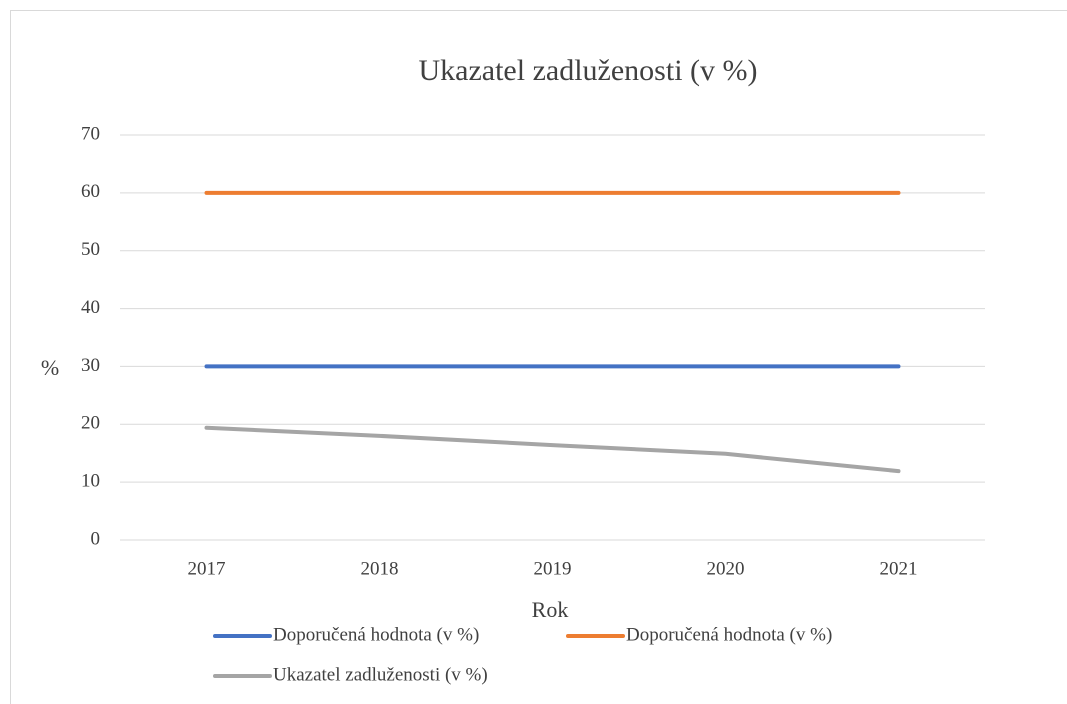 The height and width of the screenshot is (704, 1067). What do you see at coordinates (899, 568) in the screenshot?
I see `x-tick-label: 2021` at bounding box center [899, 568].